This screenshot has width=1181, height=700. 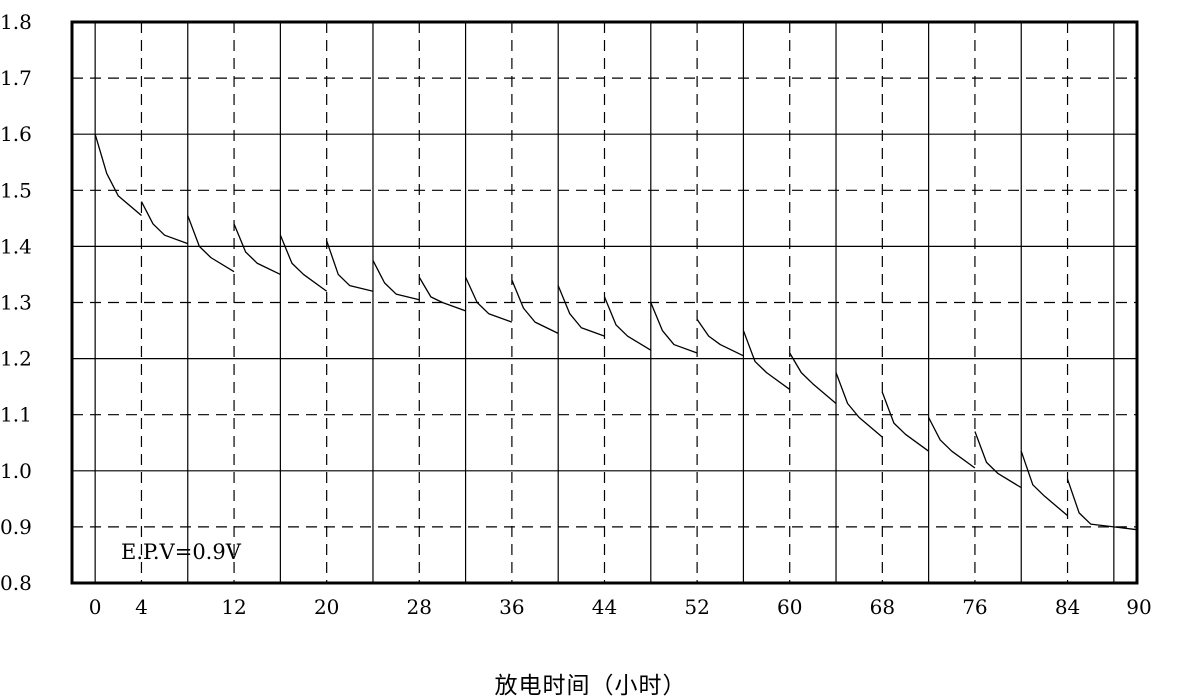 I want to click on epv-annotation: E.P.V=0.9V, so click(x=181, y=552).